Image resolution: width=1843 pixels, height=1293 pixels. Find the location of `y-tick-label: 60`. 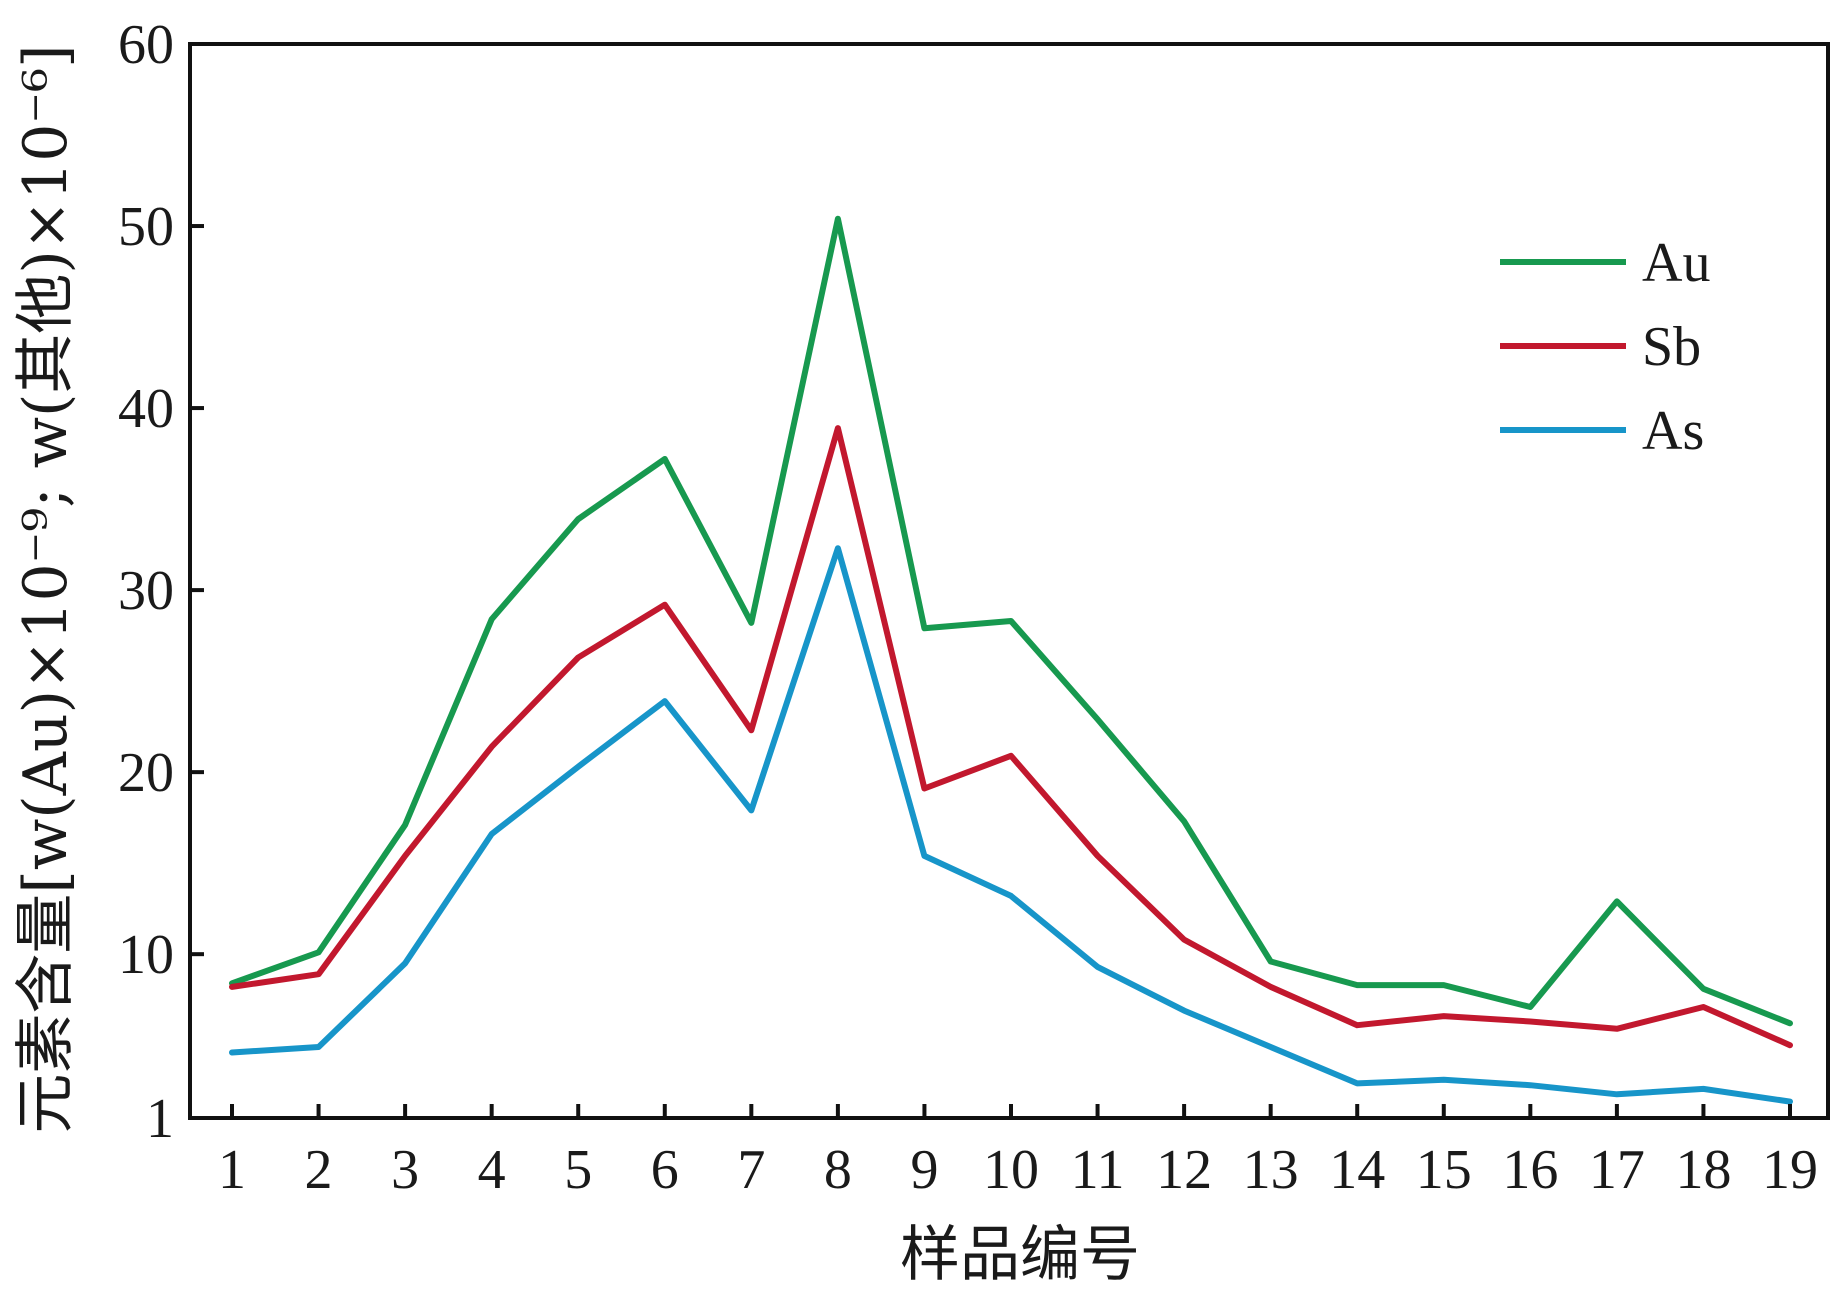

y-tick-label: 60 is located at coordinates (146, 45).